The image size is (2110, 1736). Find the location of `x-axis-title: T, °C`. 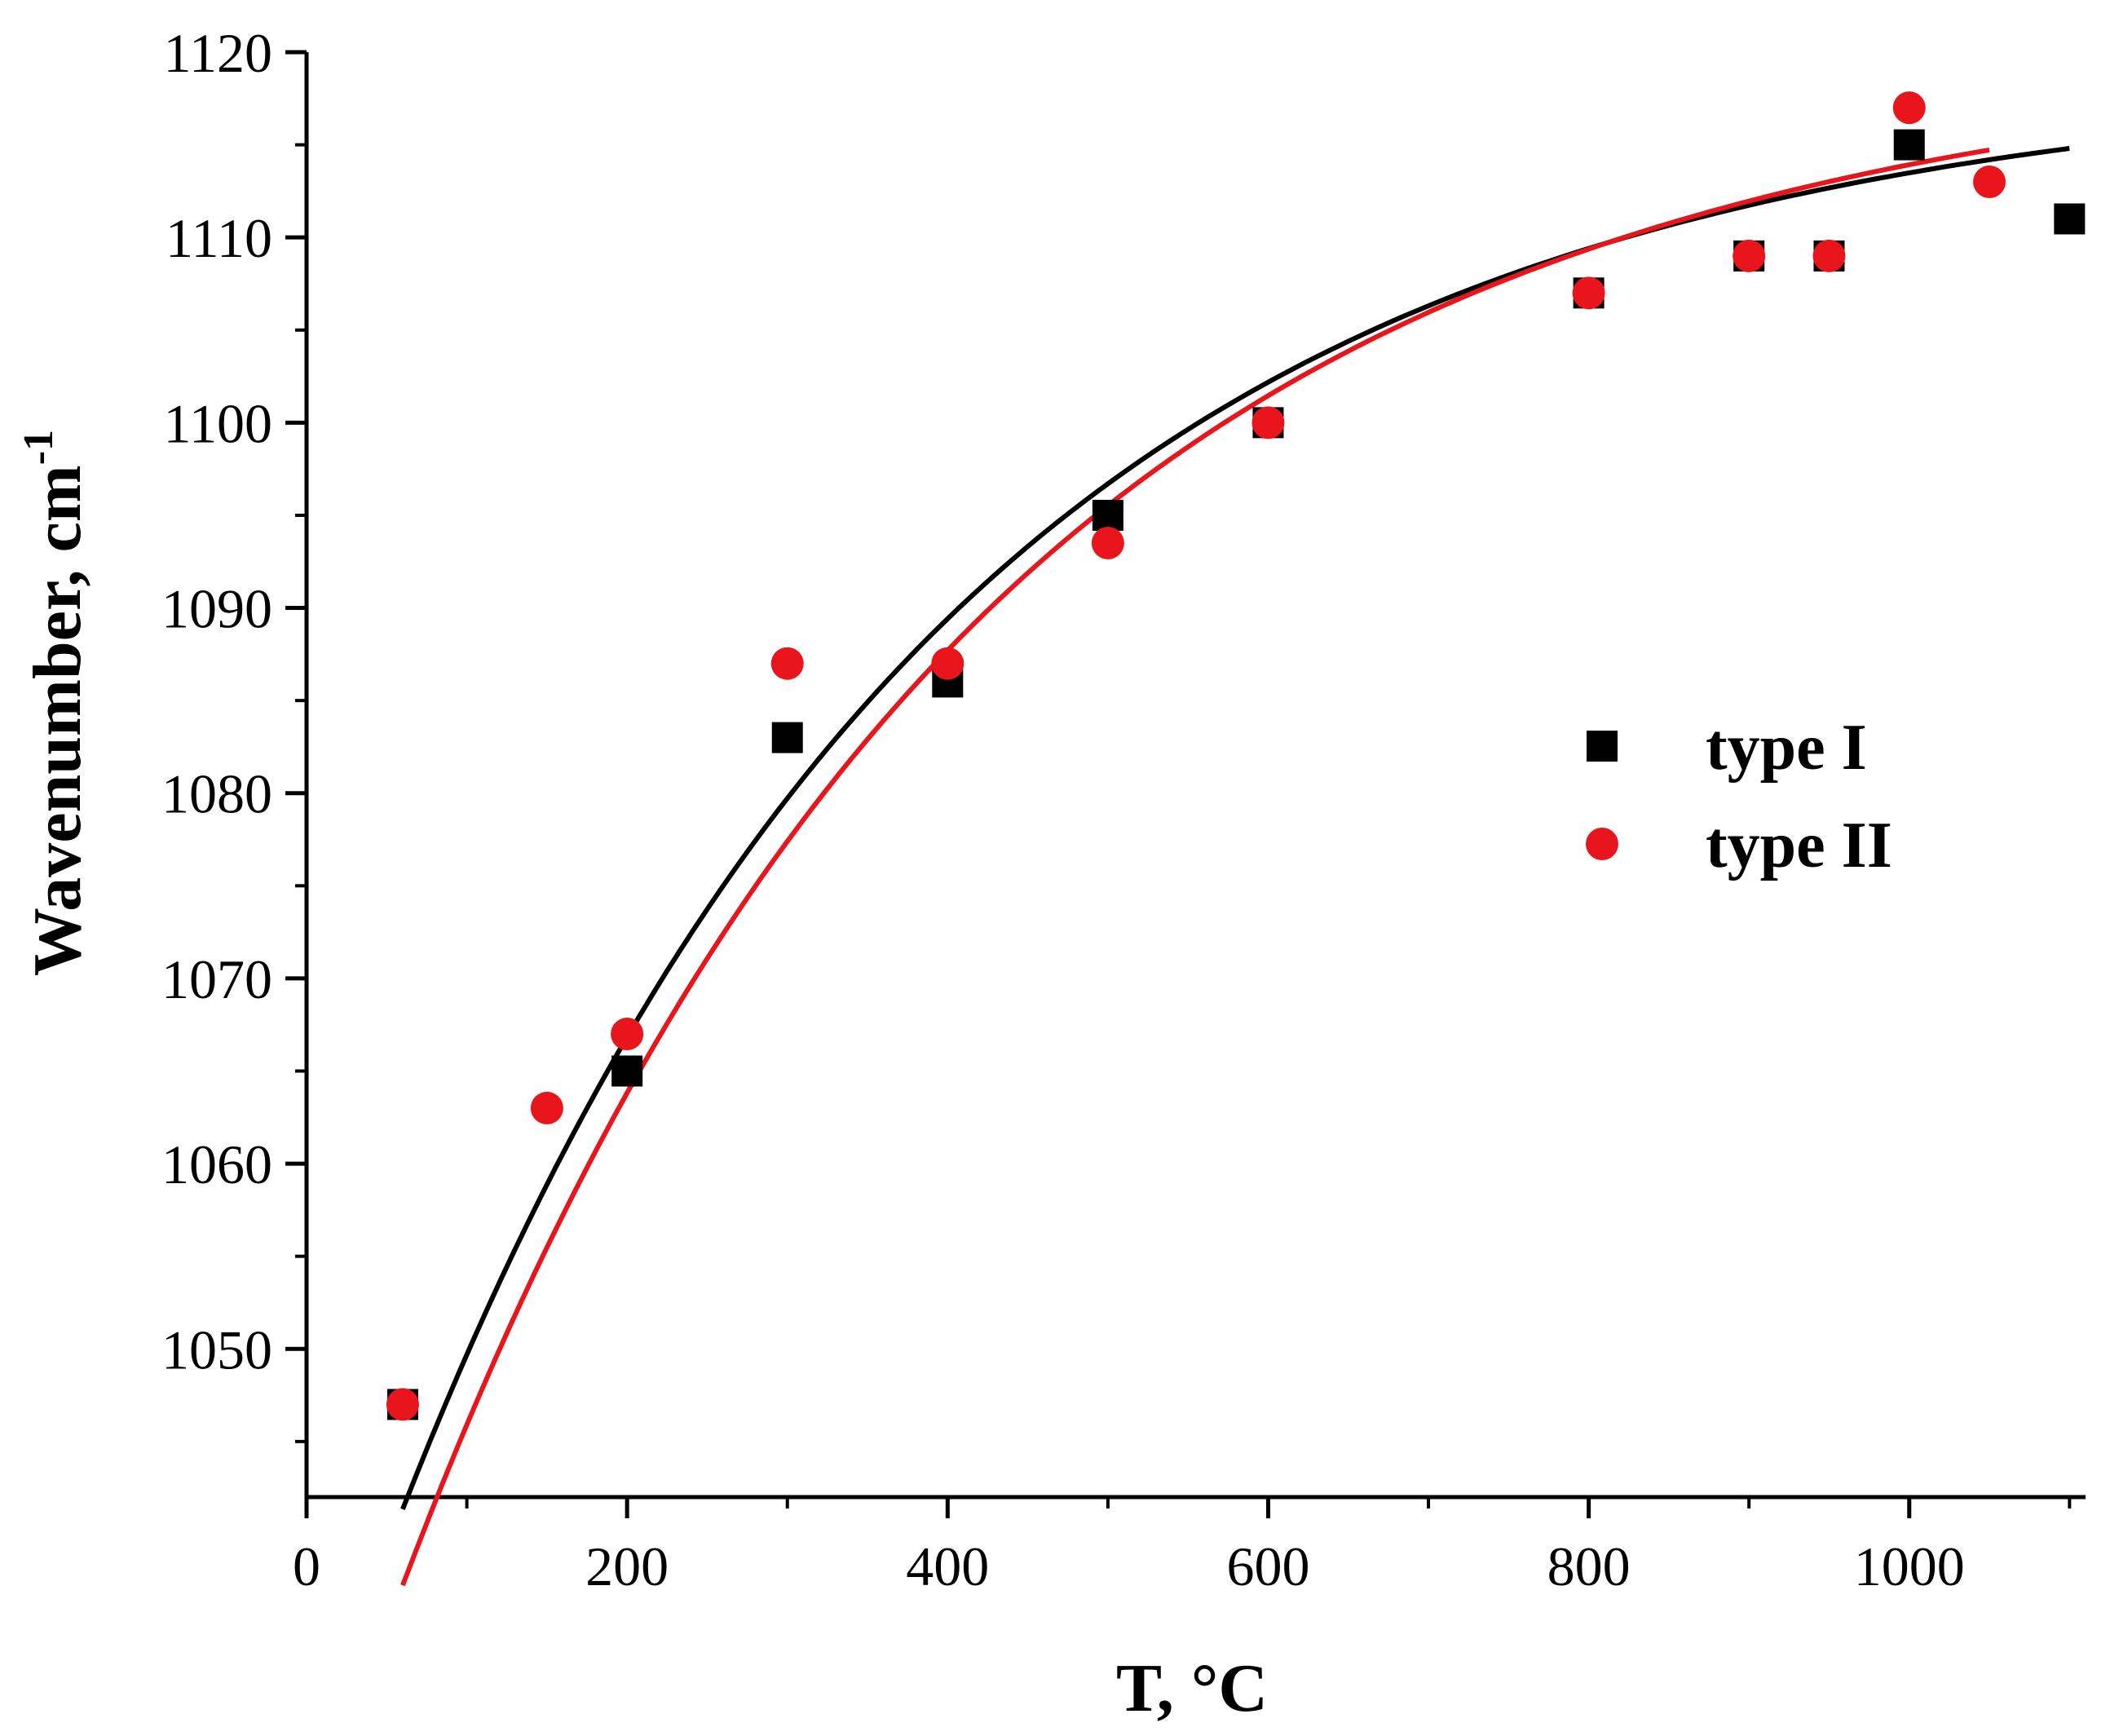

x-axis-title: T, °C is located at coordinates (1192, 1688).